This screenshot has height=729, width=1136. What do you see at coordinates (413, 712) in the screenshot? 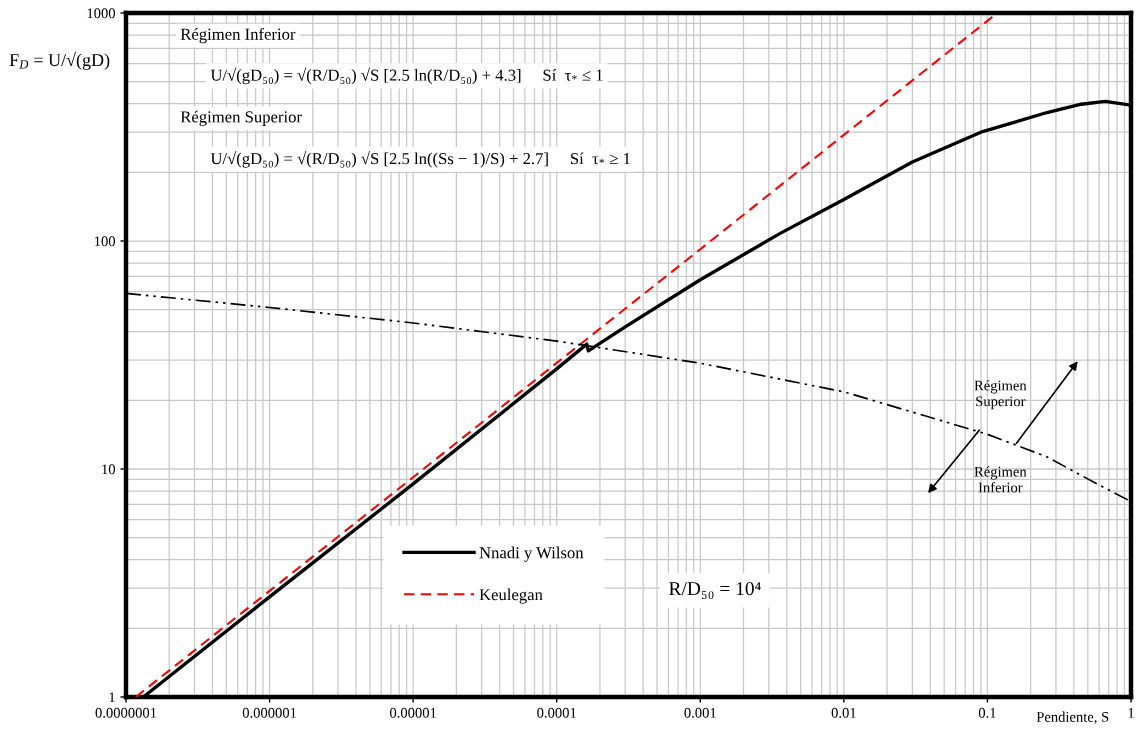
I see `x-tick-label: 0.00001` at bounding box center [413, 712].